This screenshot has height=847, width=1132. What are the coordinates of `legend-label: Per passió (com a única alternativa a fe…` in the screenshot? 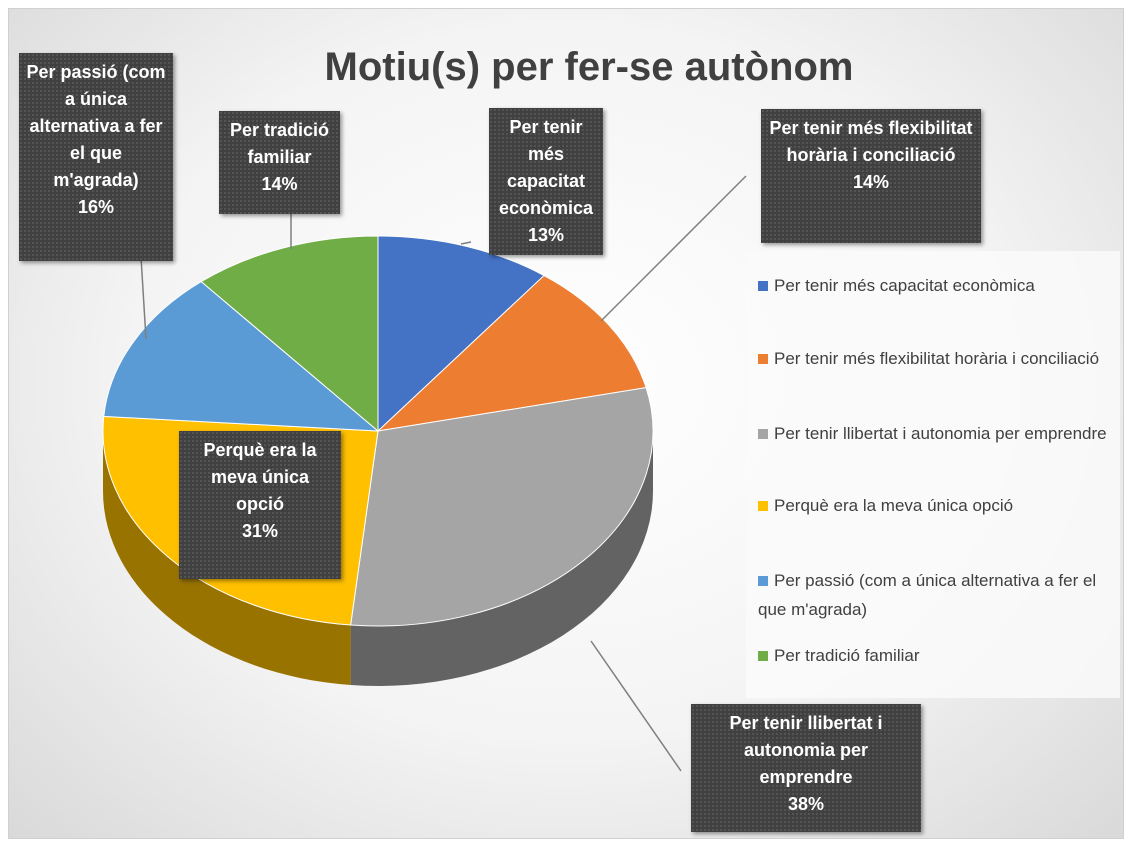 It's located at (927, 595).